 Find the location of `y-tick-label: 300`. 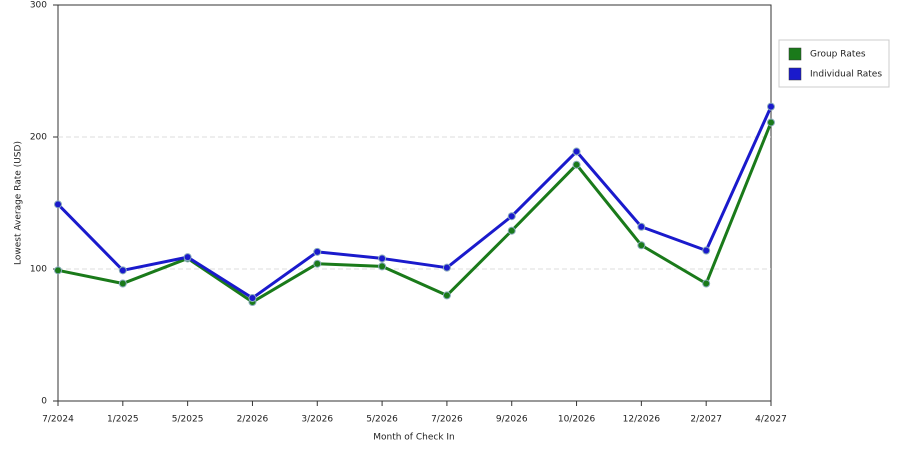

y-tick-label: 300 is located at coordinates (38, 6).